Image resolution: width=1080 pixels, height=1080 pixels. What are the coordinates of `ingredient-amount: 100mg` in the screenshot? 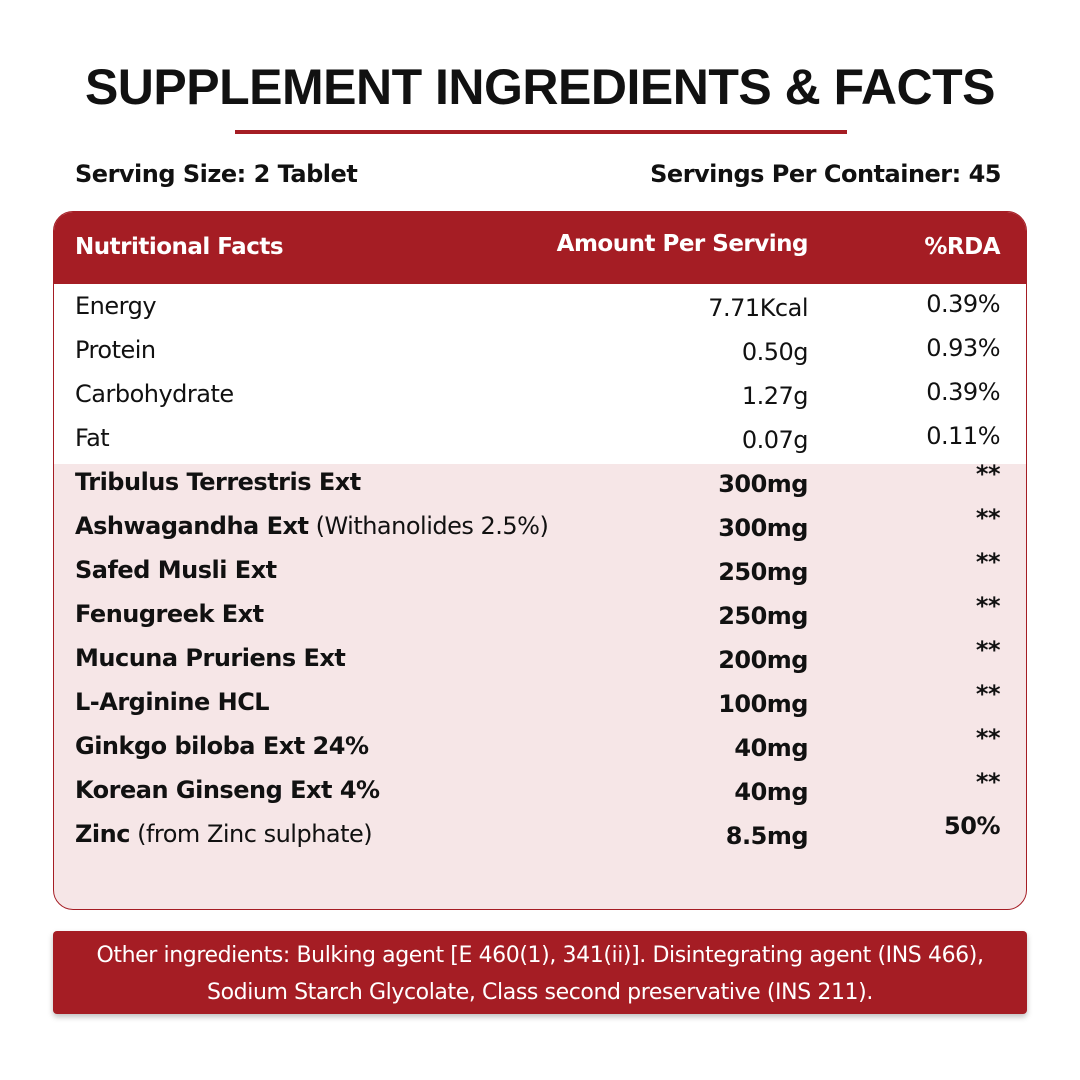 It's located at (763, 704).